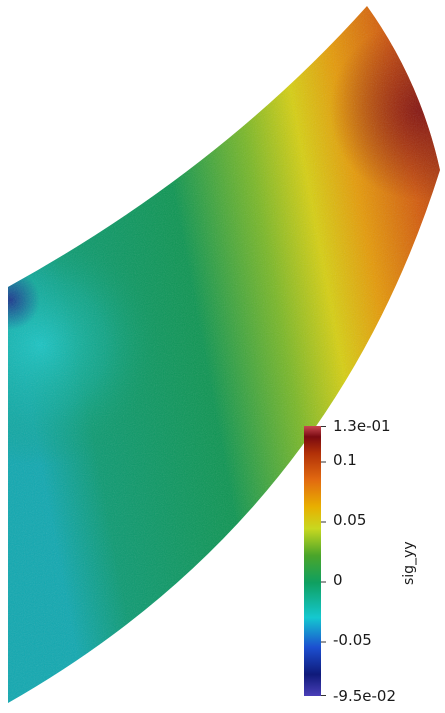 This screenshot has width=445, height=713. What do you see at coordinates (312, 561) in the screenshot?
I see `colorbar-gradient` at bounding box center [312, 561].